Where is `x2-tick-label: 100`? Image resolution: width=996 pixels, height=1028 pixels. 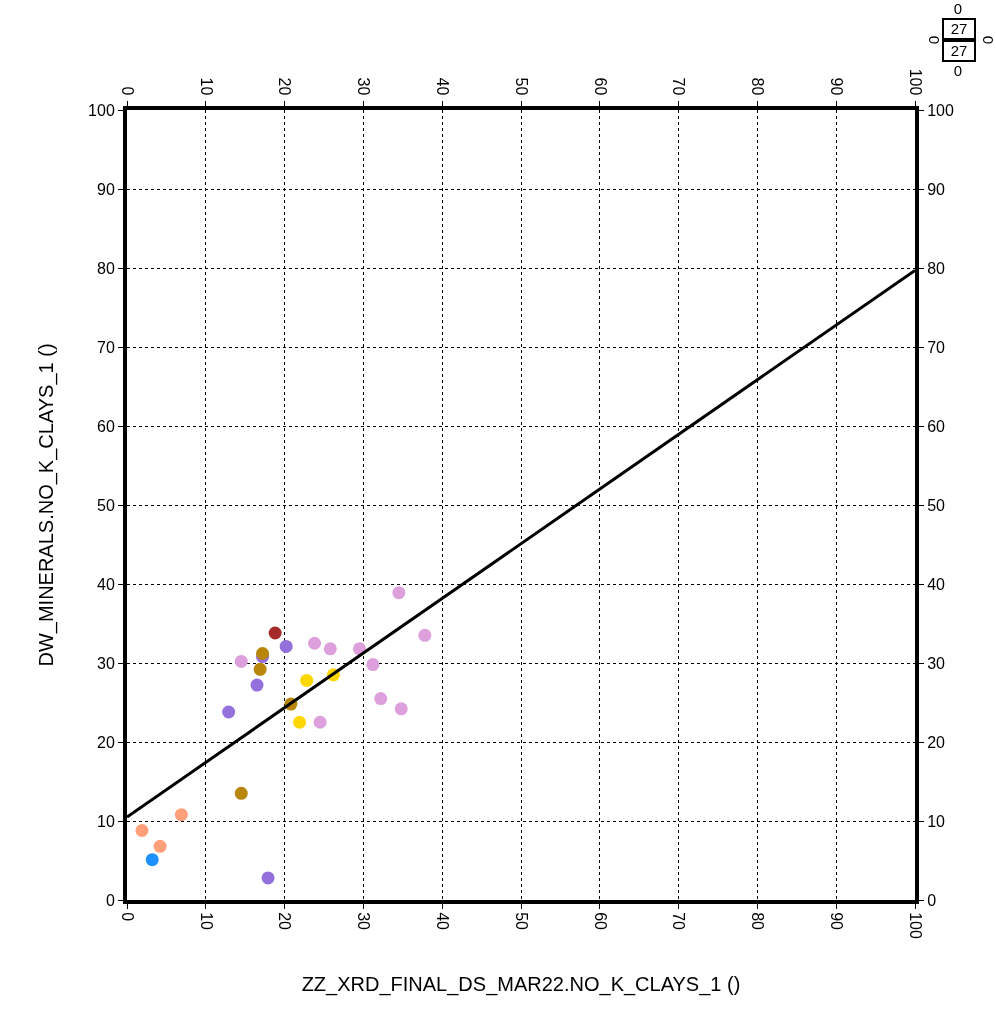 x2-tick-label: 100 is located at coordinates (915, 82).